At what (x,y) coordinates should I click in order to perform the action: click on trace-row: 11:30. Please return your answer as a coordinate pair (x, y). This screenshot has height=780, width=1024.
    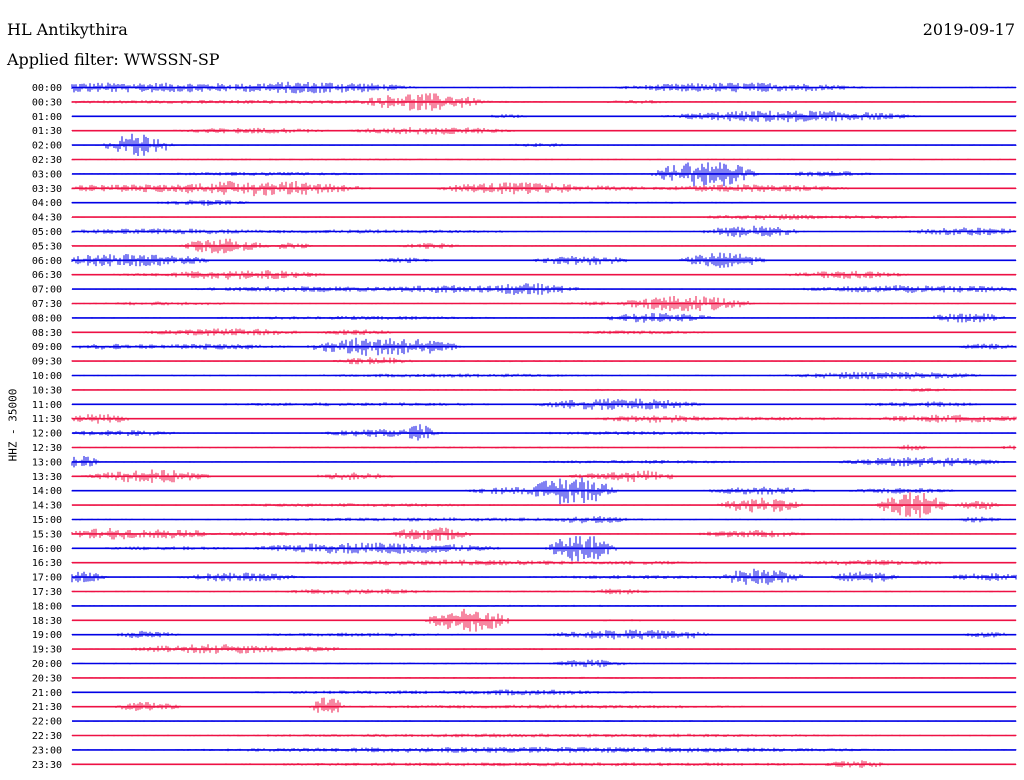
    Looking at the image, I should click on (524, 419).